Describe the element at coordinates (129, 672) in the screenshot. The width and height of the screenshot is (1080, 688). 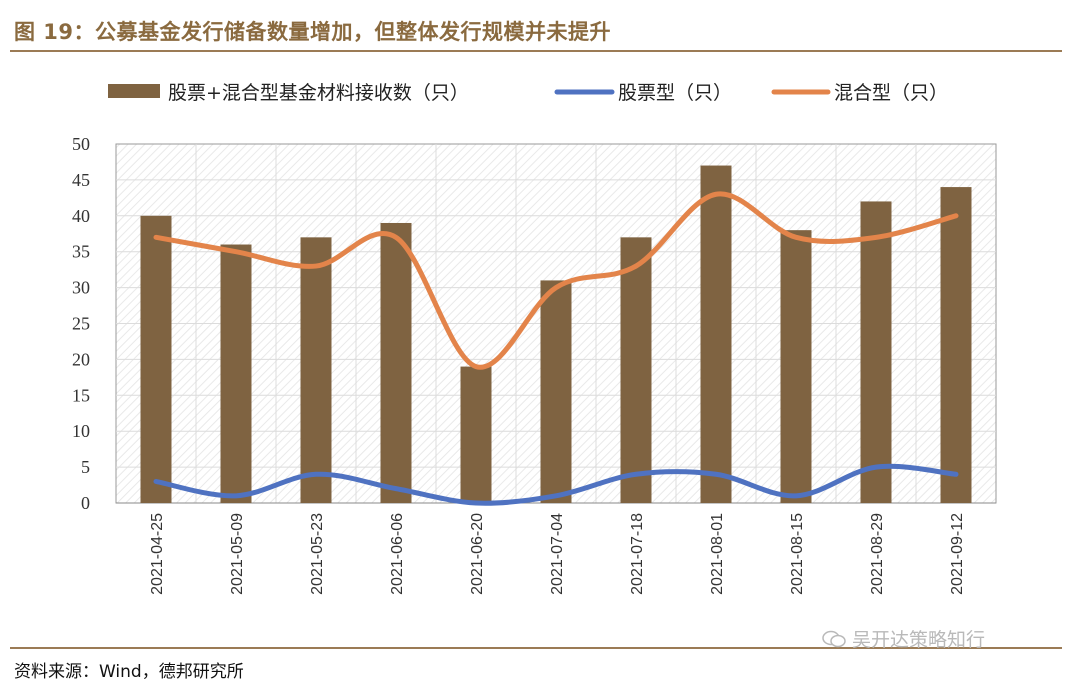
I see `source-note: 资料来源：Wind，德邦研究所` at that location.